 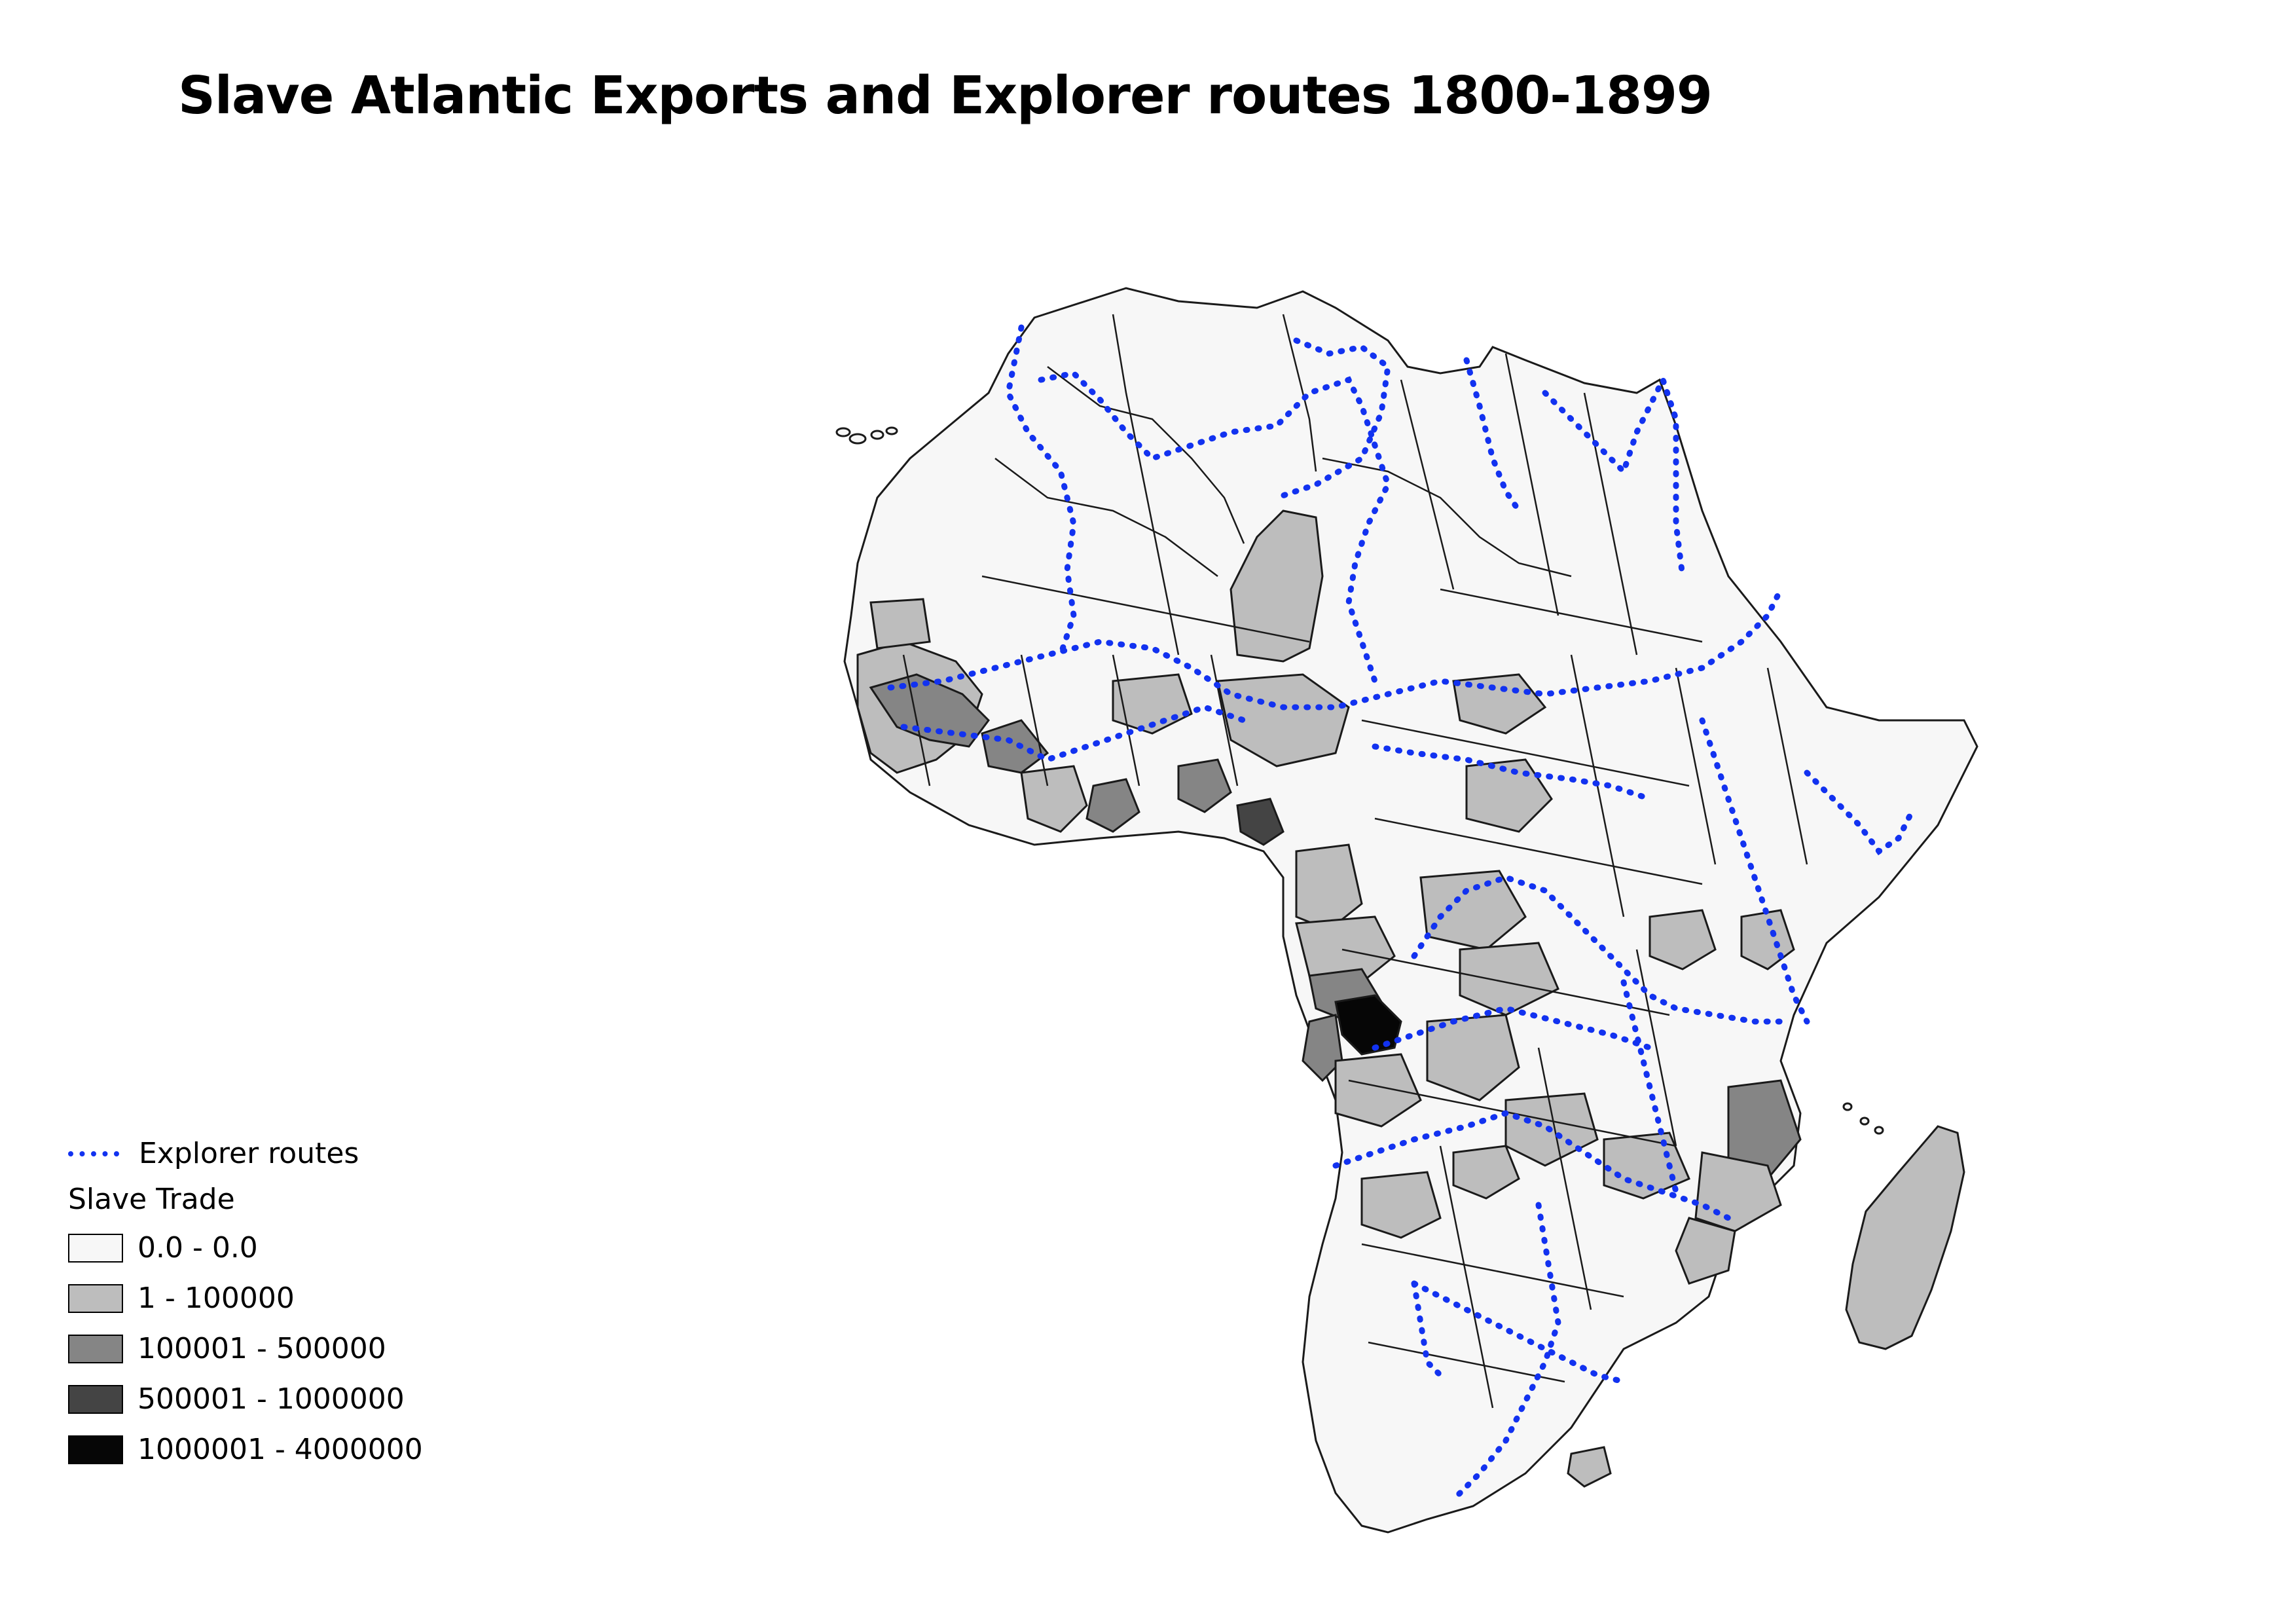 What do you see at coordinates (1260, 822) in the screenshot?
I see `region-biafra` at bounding box center [1260, 822].